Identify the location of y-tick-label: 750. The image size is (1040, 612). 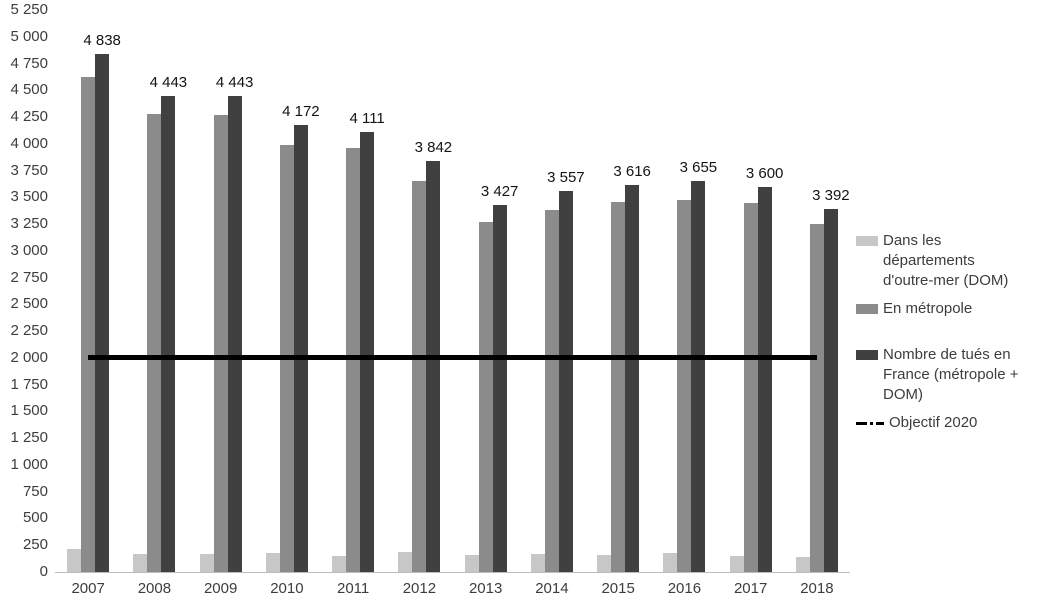
(35, 491).